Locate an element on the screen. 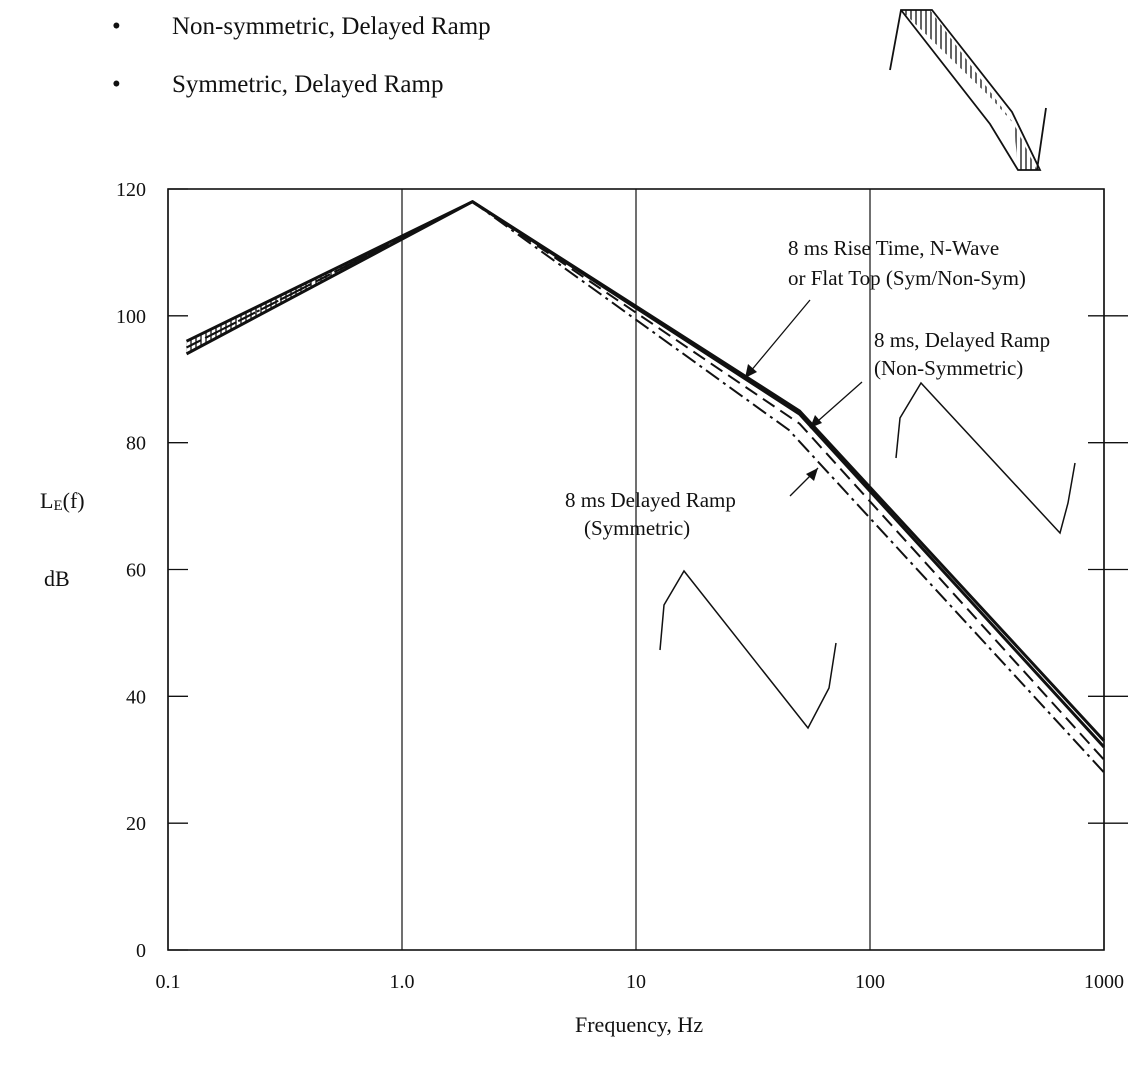 The width and height of the screenshot is (1132, 1065). x-tick-label: 1.0 is located at coordinates (402, 982).